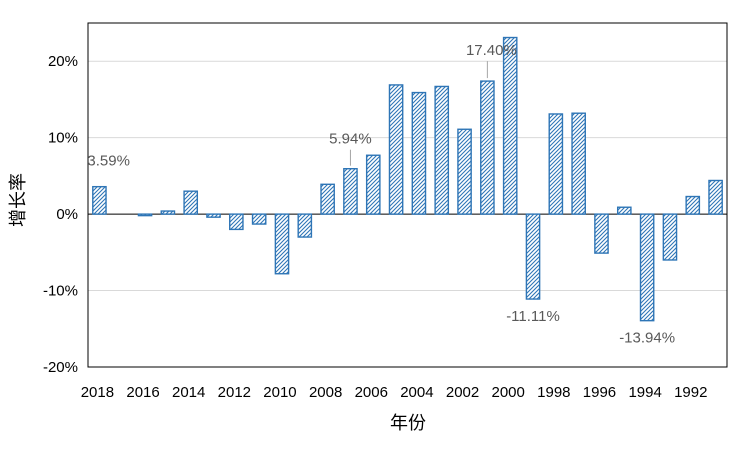 The image size is (750, 450). I want to click on y-axis-title: 增长率, so click(18, 200).